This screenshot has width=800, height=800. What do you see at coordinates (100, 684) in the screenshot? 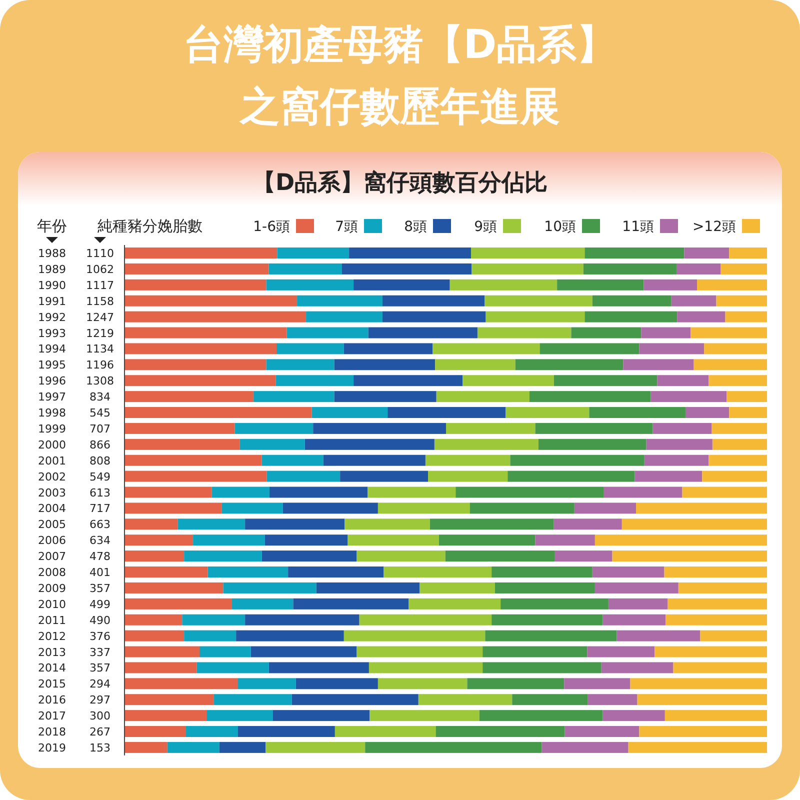
I see `text: 294` at bounding box center [100, 684].